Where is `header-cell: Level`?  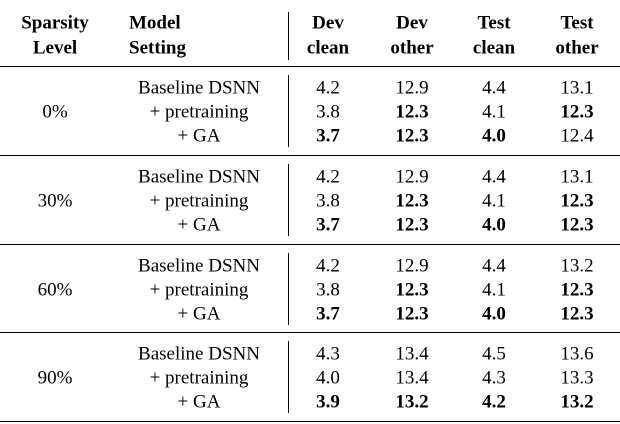 header-cell: Level is located at coordinates (55, 48).